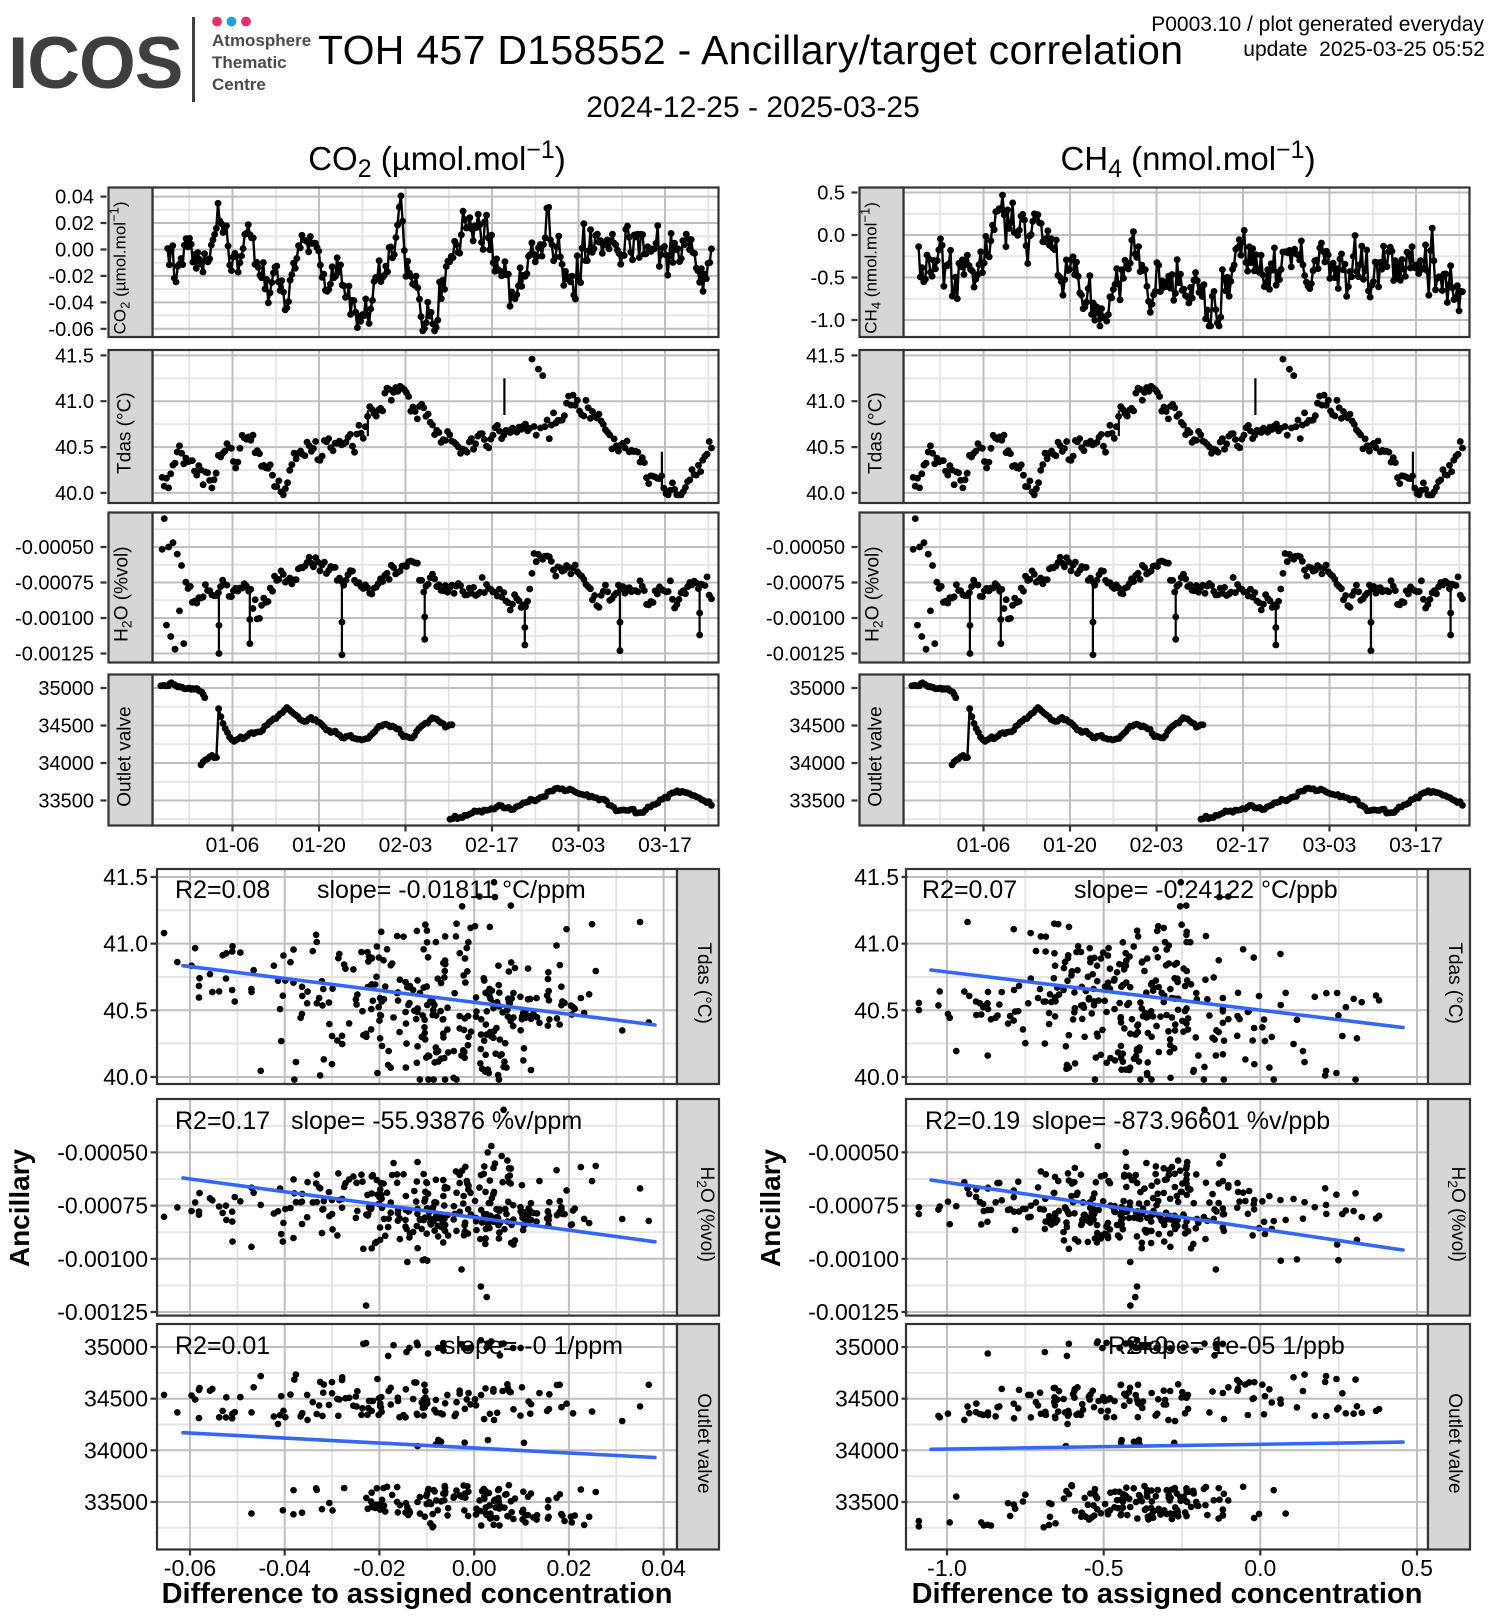 This screenshot has height=1620, width=1500. What do you see at coordinates (222, 1121) in the screenshot?
I see `svg-text: R2=0.17` at bounding box center [222, 1121].